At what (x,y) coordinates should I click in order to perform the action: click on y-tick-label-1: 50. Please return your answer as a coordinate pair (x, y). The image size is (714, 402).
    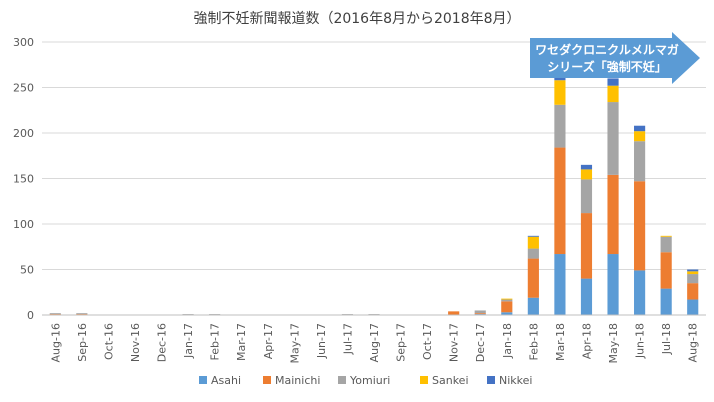
    Looking at the image, I should click on (27, 270).